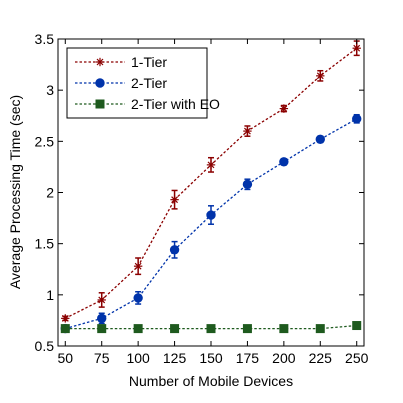 The height and width of the screenshot is (403, 403). Describe the element at coordinates (149, 83) in the screenshot. I see `legend-label: 2-Tier` at that location.